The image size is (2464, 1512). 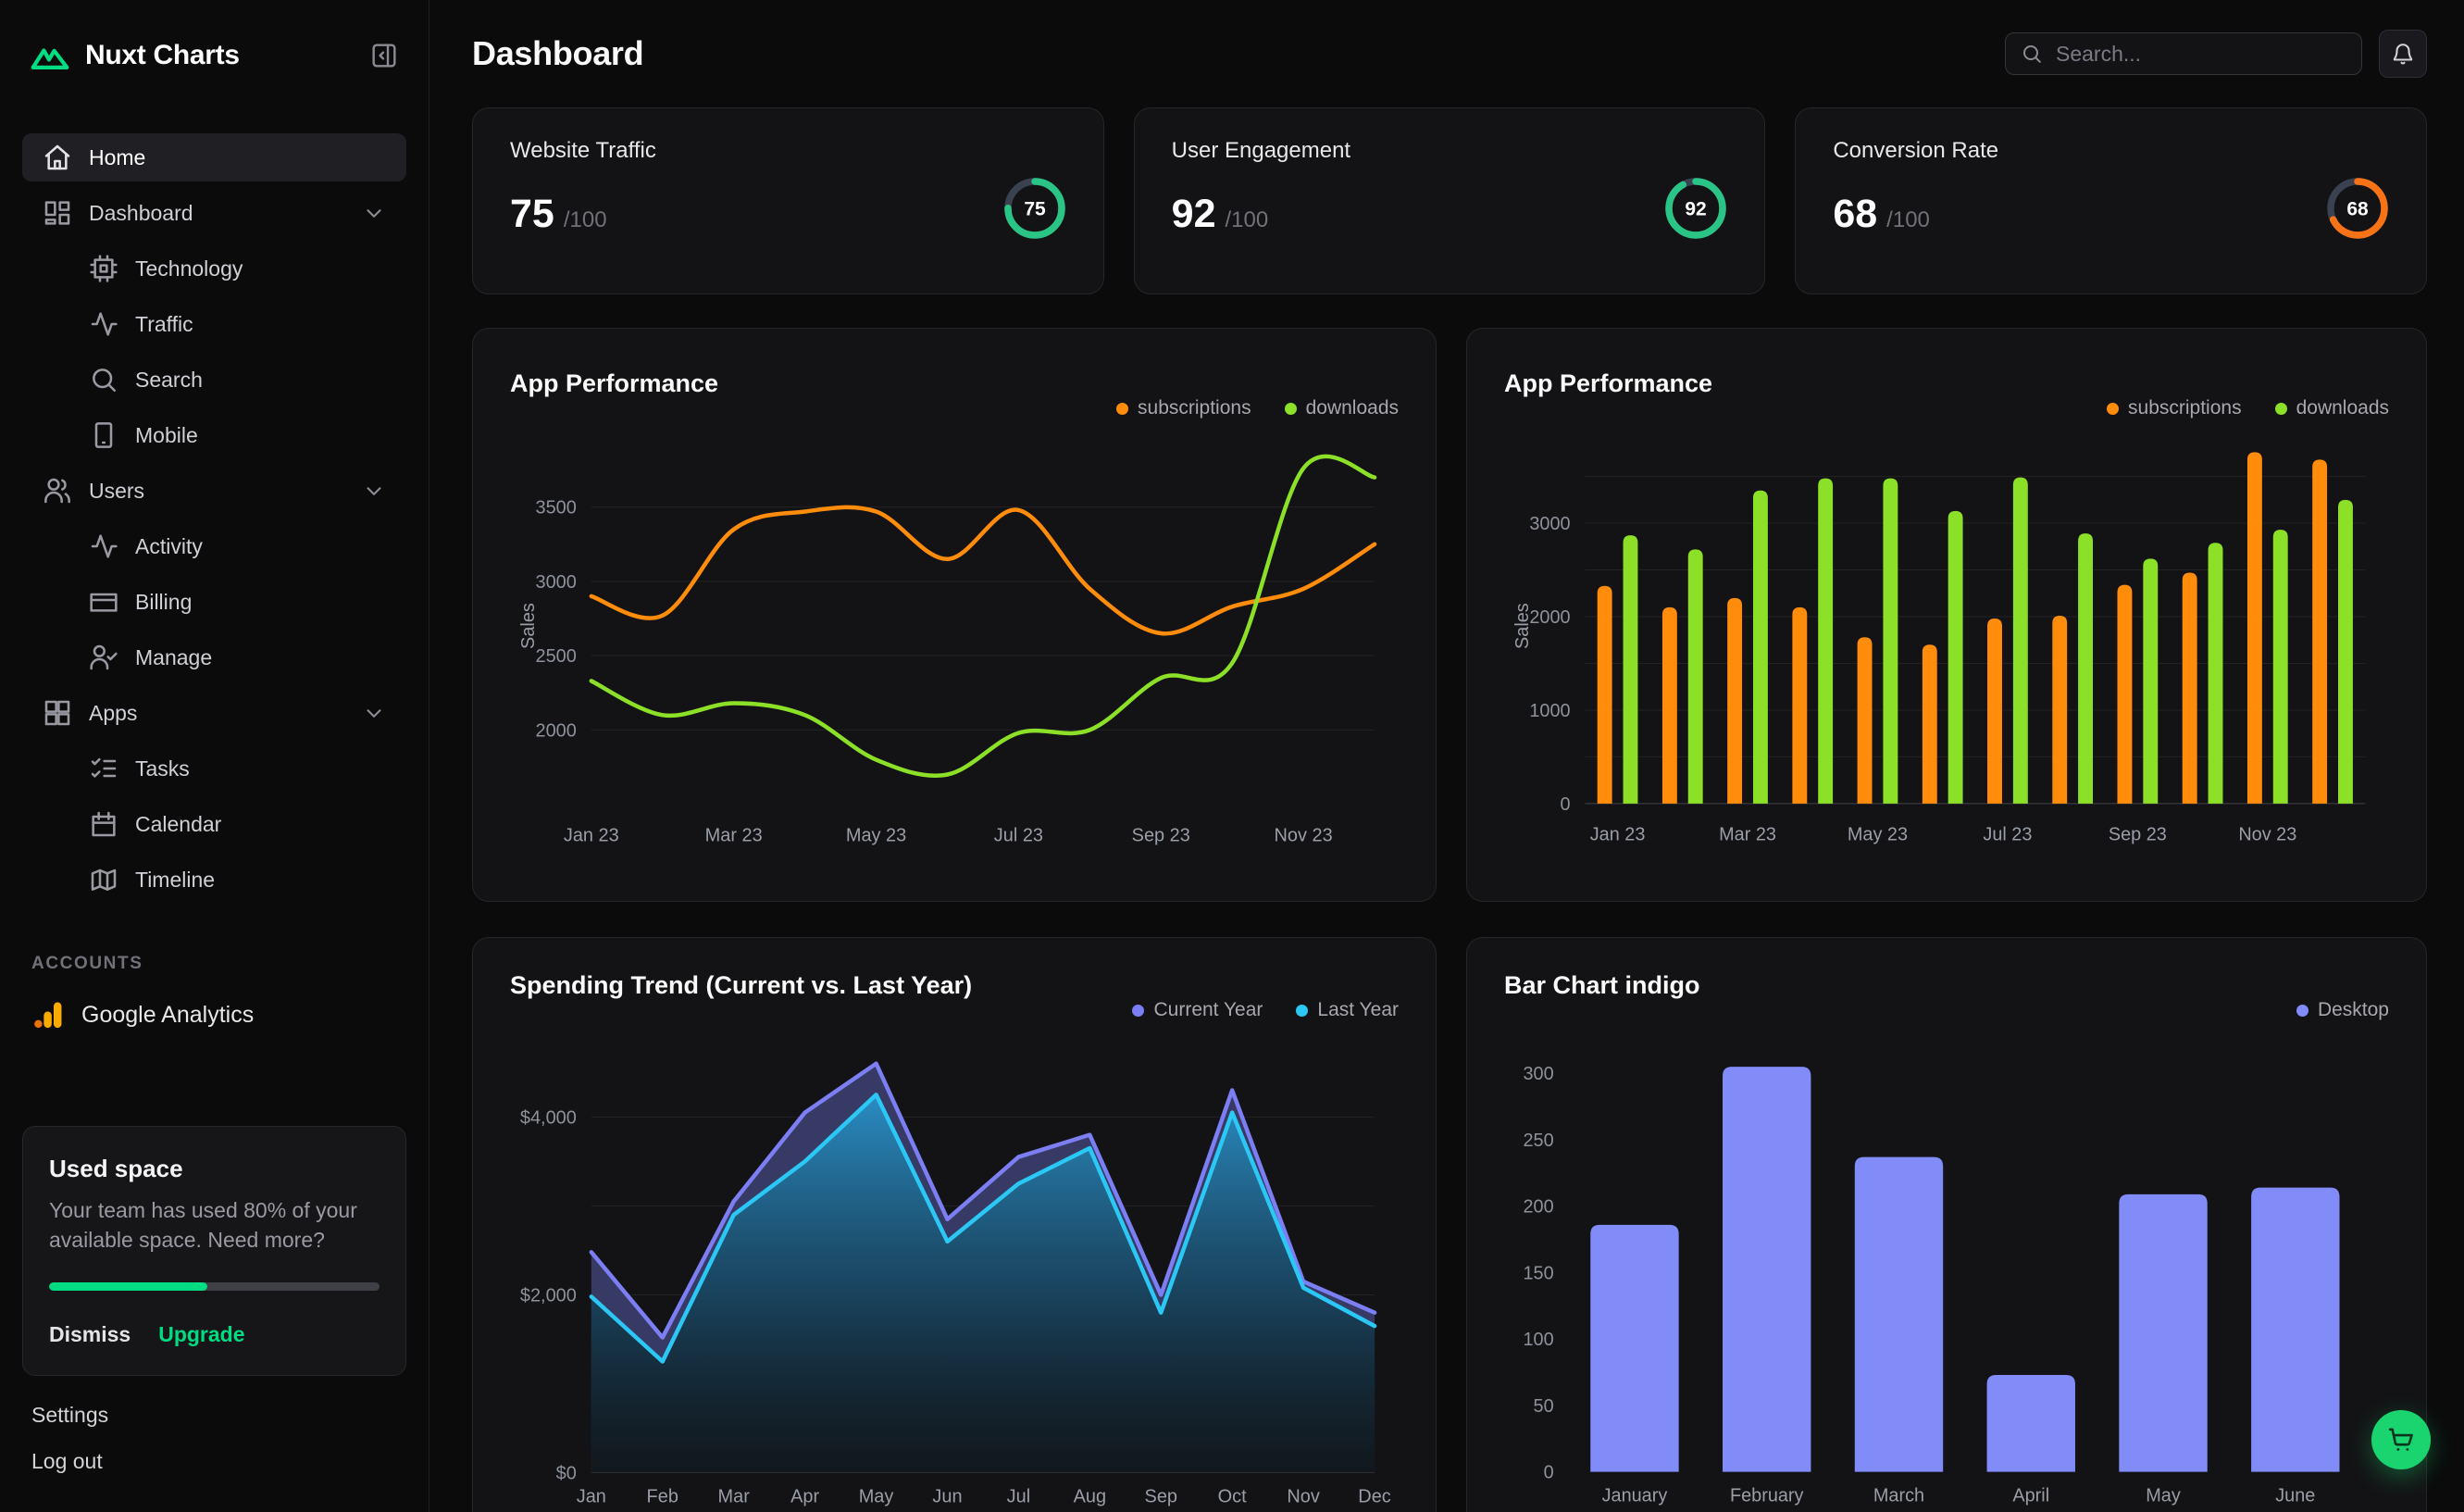 I want to click on dashboard-icon, so click(x=57, y=213).